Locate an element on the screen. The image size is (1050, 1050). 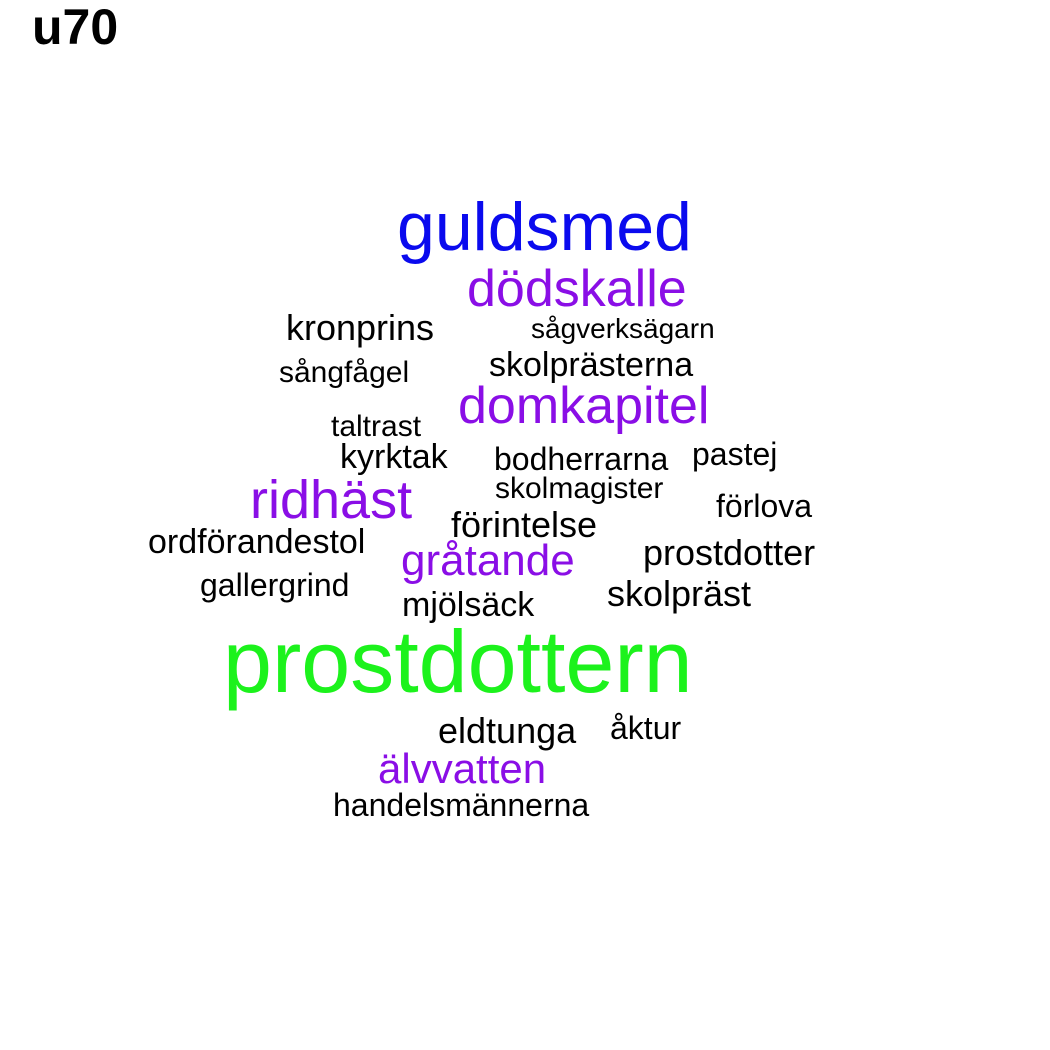
word-kronprins: kronprins is located at coordinates (360, 327).